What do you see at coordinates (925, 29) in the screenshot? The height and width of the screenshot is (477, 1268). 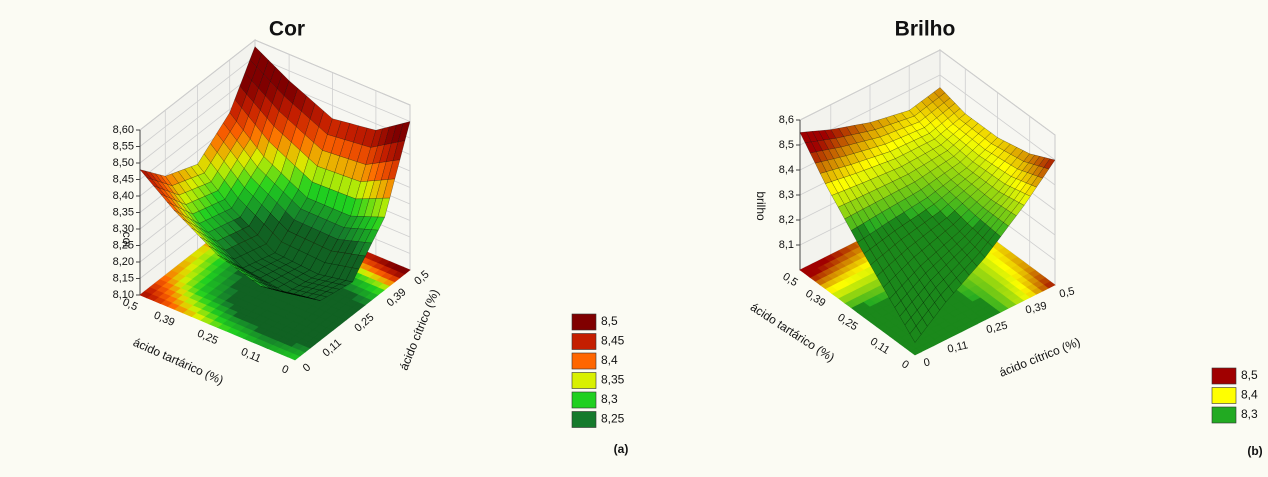 I see `chart-title: Brilho` at bounding box center [925, 29].